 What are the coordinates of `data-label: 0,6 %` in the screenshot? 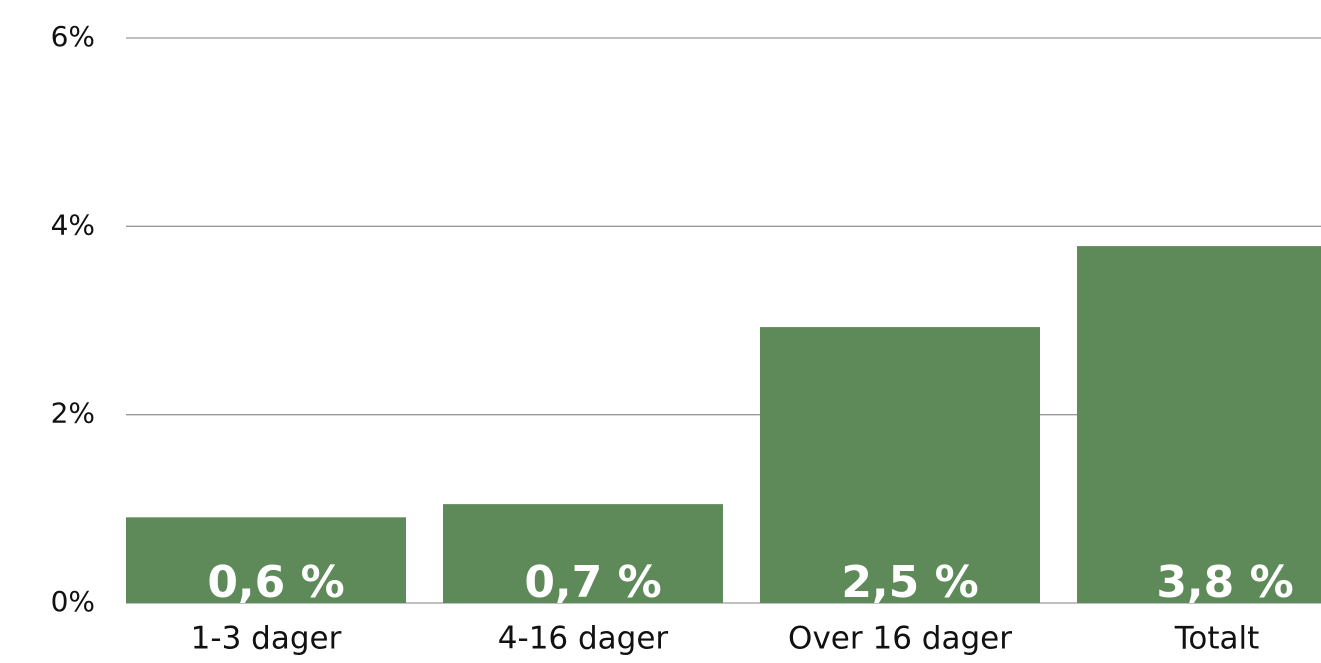 It's located at (275, 582).